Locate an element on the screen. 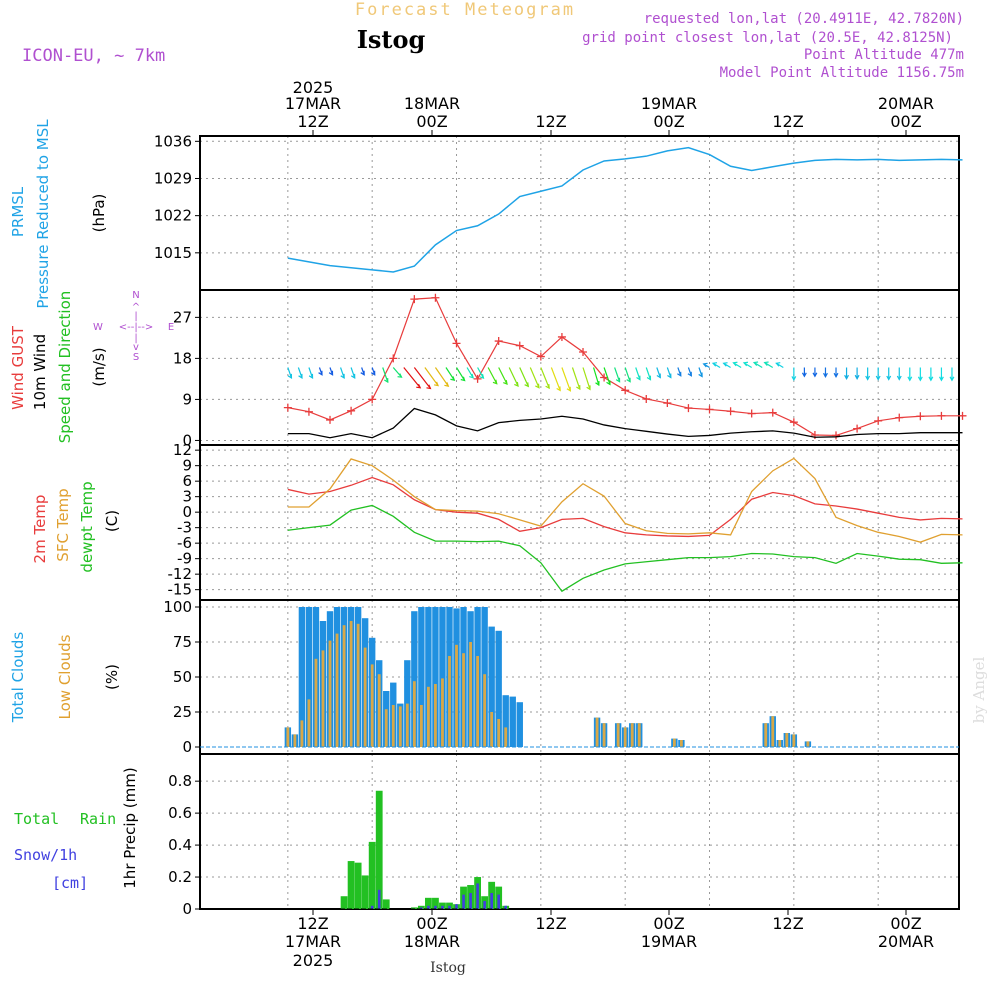 Image resolution: width=1000 pixels, height=1000 pixels. top-date-label: 19MAR is located at coordinates (669, 103).